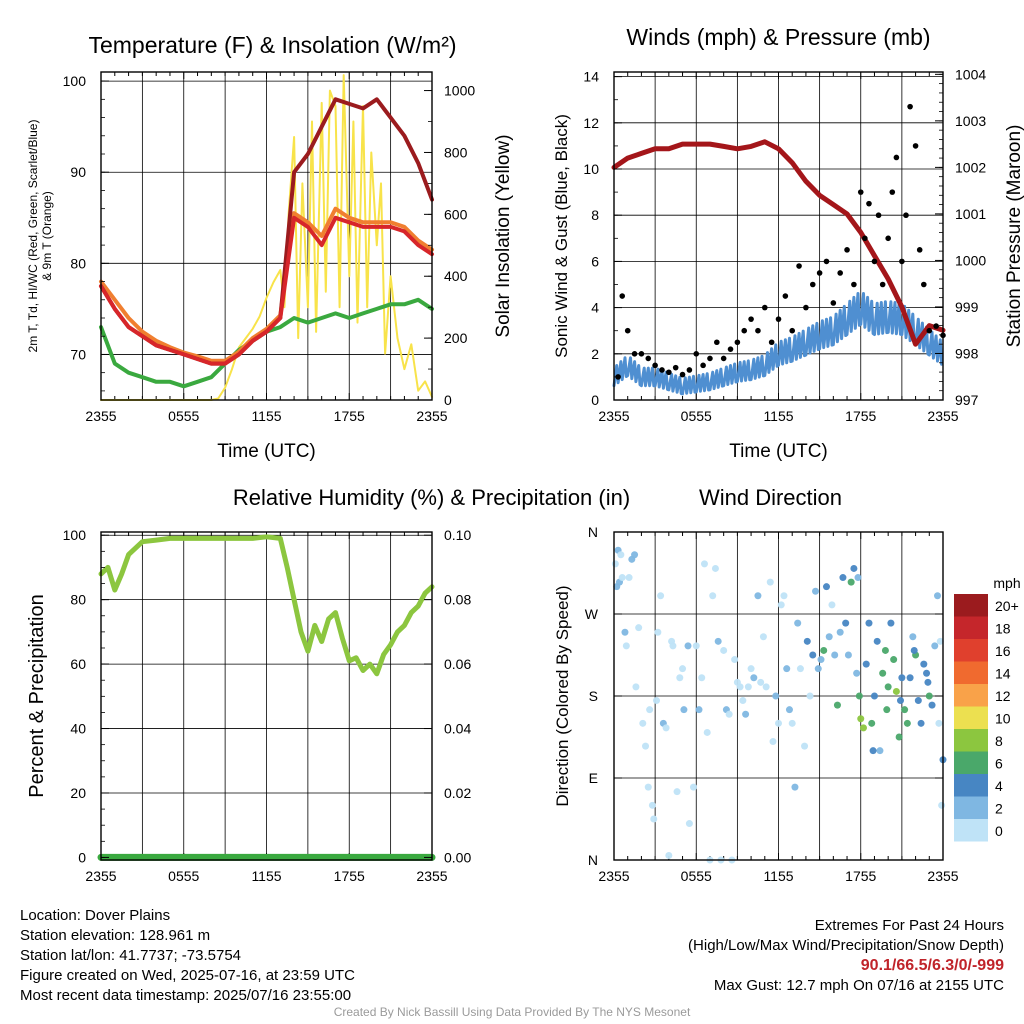  I want to click on temp-y2-axis-label: Solar Insolation (Yellow), so click(503, 235).